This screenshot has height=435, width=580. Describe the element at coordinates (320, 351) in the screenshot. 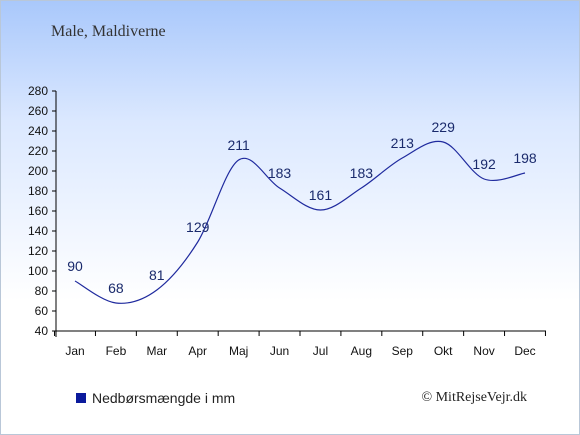

I see `x-tick-label: Jul` at that location.